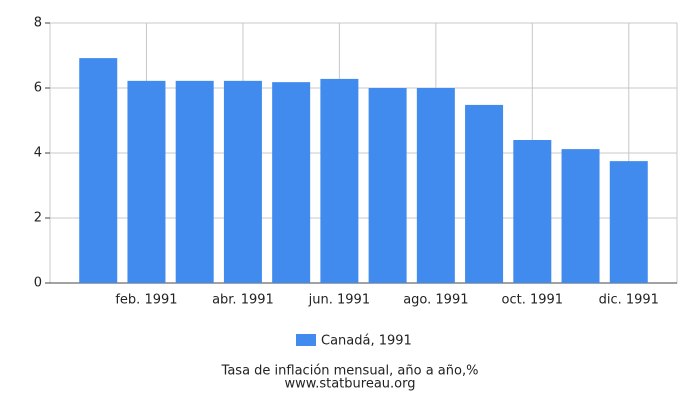 The width and height of the screenshot is (700, 404). Describe the element at coordinates (38, 218) in the screenshot. I see `y-tick-label: 2` at that location.